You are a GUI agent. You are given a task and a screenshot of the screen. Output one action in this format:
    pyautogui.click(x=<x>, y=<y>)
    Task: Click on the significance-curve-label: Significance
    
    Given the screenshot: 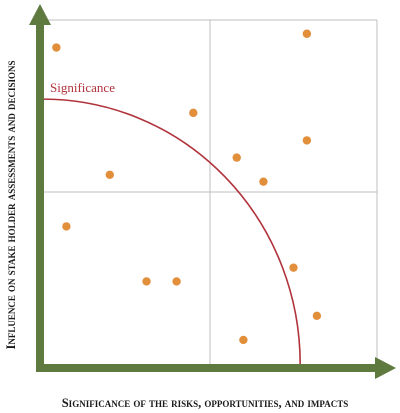 What is the action you would take?
    pyautogui.click(x=82, y=87)
    